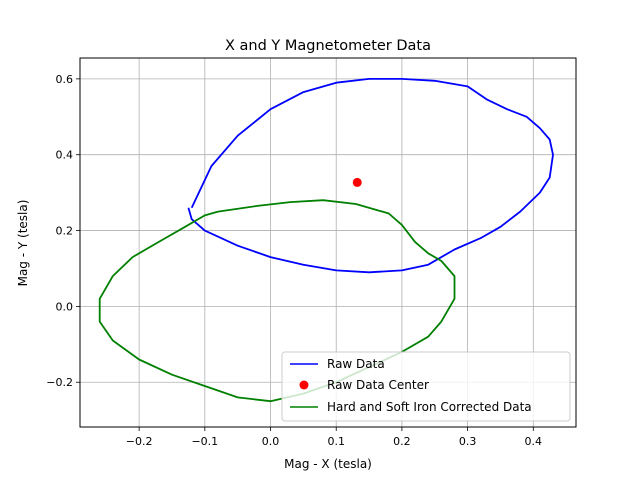  I want to click on legend-swatch-raw-data-center, so click(304, 385).